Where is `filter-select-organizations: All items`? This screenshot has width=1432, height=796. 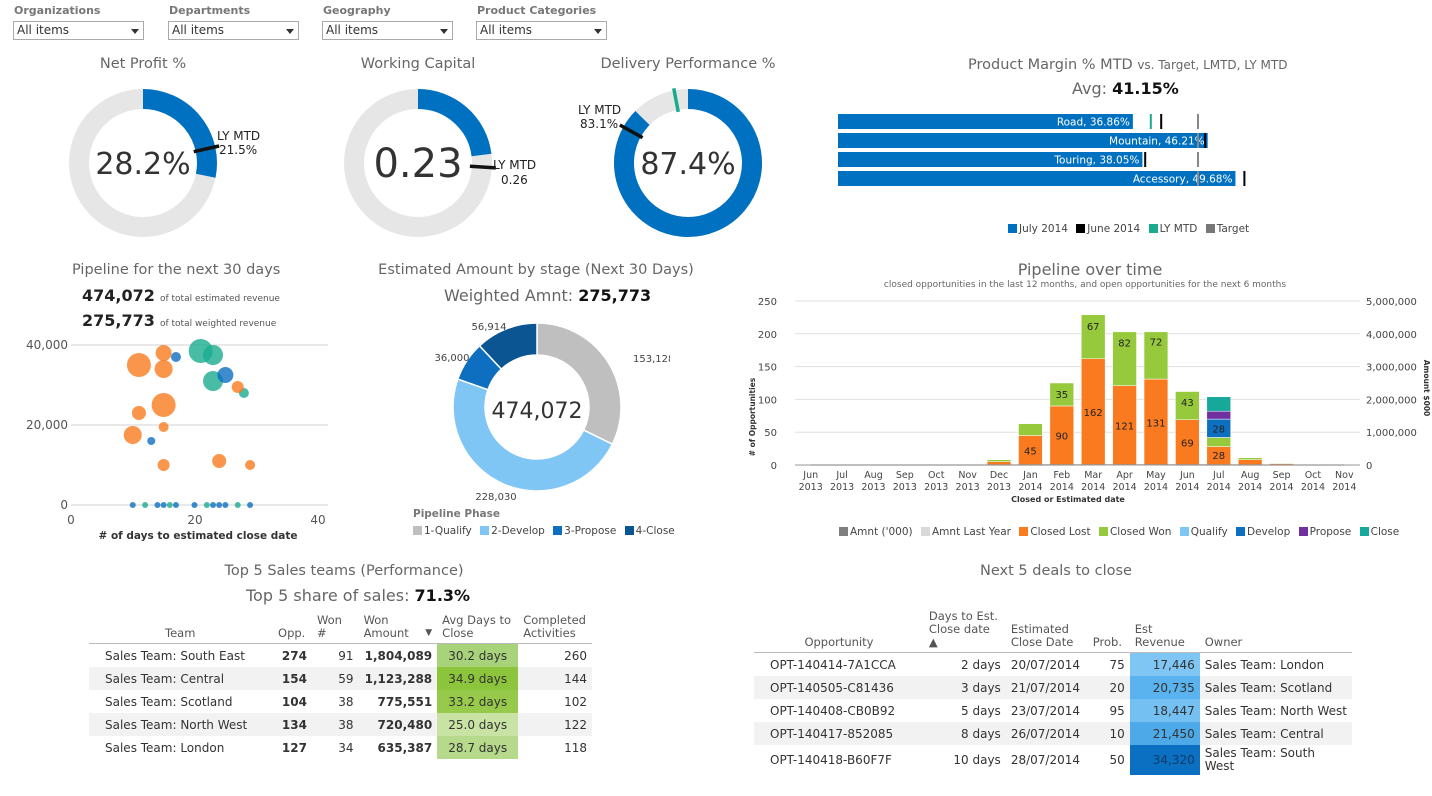 filter-select-organizations: All items is located at coordinates (78, 30).